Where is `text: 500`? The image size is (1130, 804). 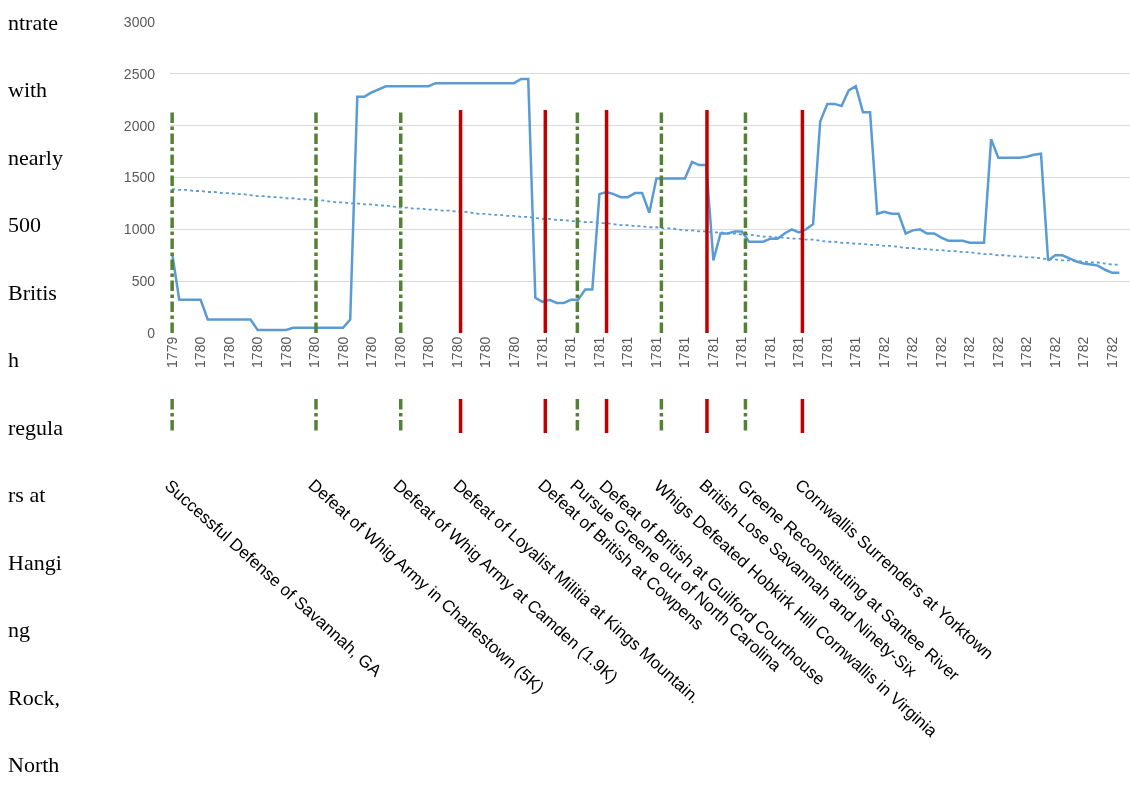 text: 500 is located at coordinates (24, 224).